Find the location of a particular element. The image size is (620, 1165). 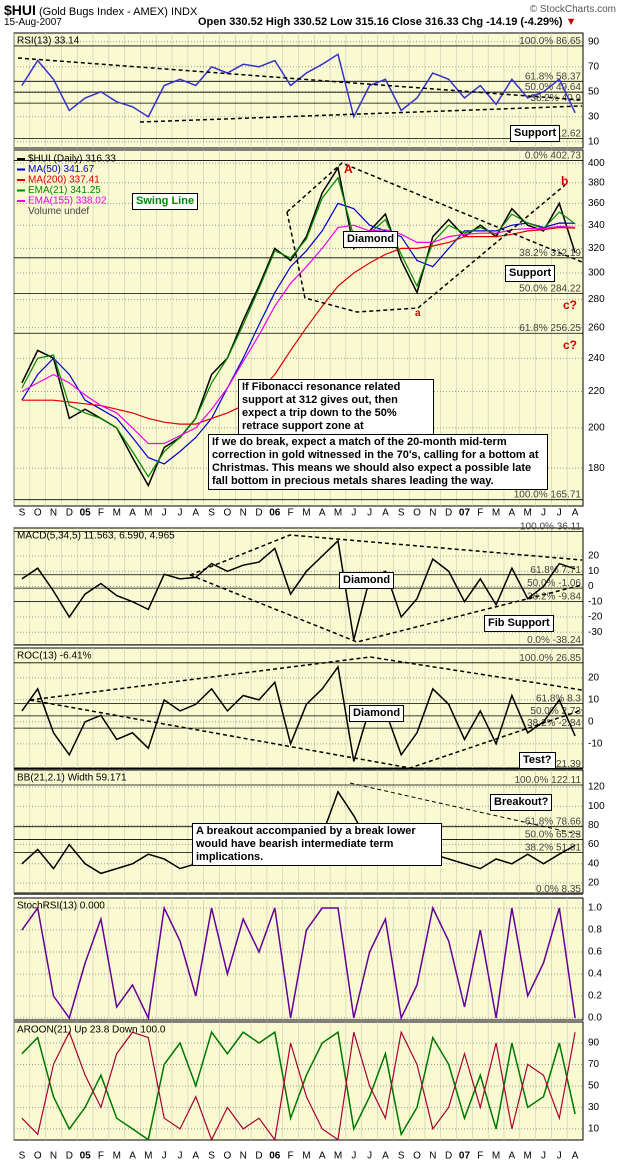

fib-percent: 61.8% is located at coordinates (550, 698).